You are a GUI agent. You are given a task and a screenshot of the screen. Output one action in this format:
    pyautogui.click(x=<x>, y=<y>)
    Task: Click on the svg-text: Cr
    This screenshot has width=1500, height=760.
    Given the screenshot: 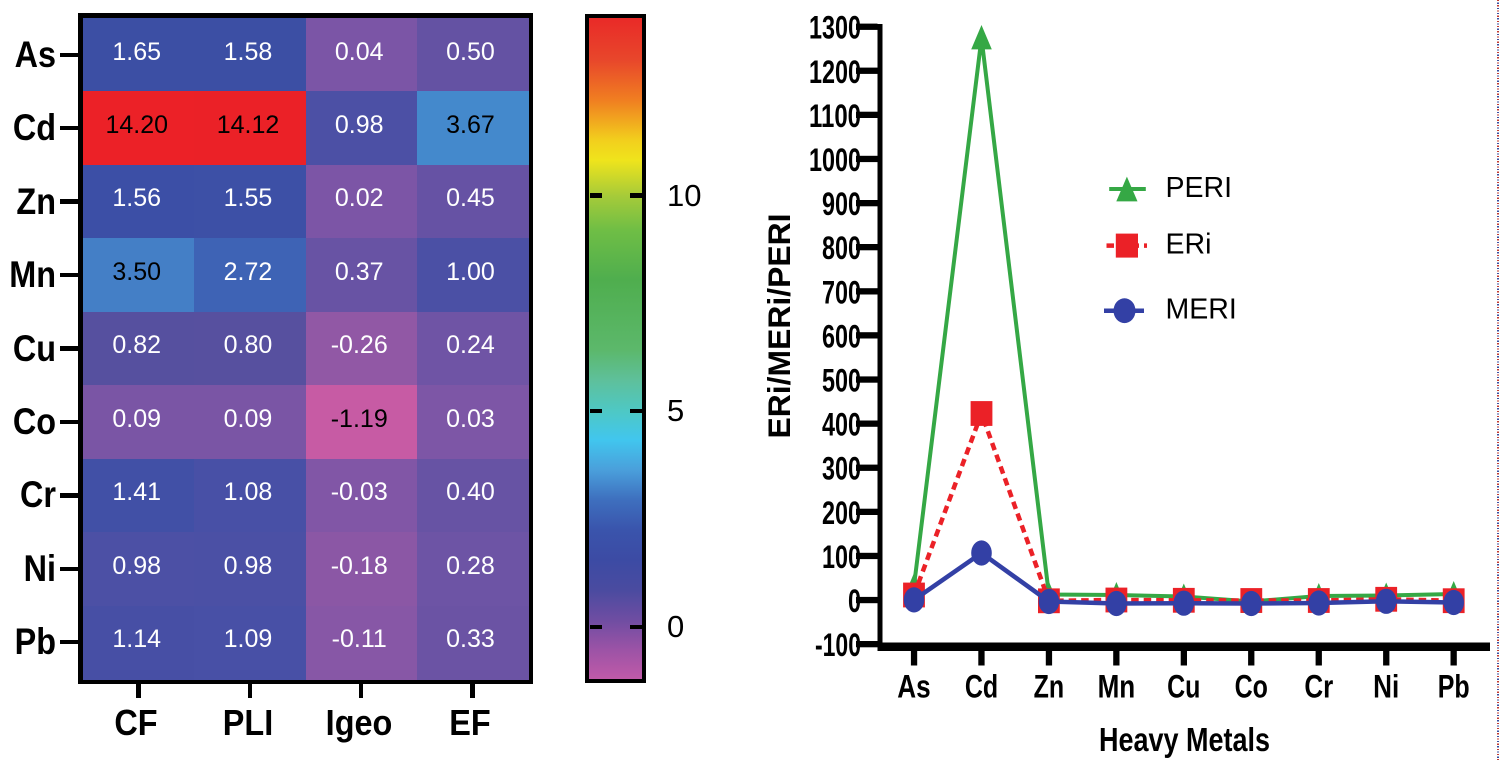 What is the action you would take?
    pyautogui.click(x=1318, y=687)
    